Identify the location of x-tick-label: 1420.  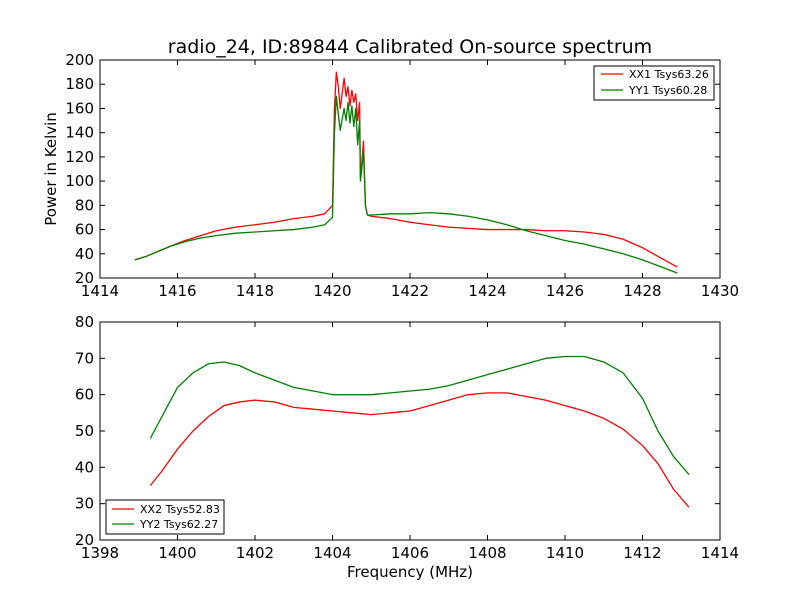
(332, 291).